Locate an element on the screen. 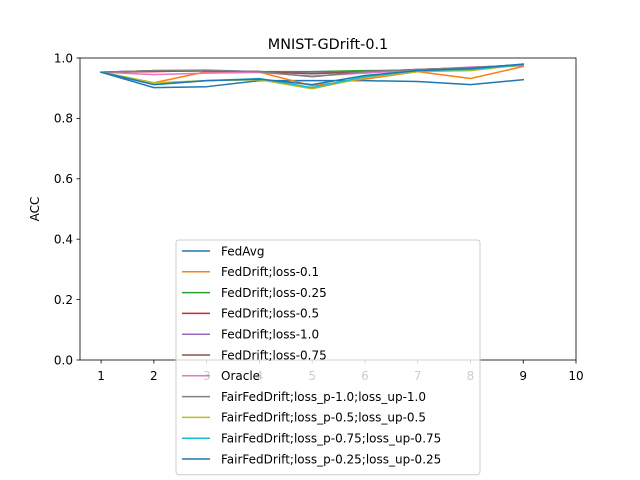  y-tick-label: 1.0 is located at coordinates (63, 58).